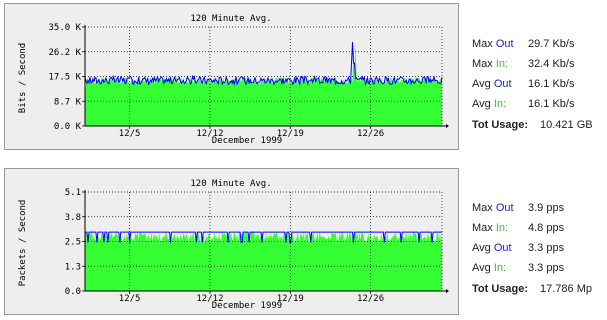 This screenshot has height=320, width=607. I want to click on stat-value: 4.8 pps, so click(546, 228).